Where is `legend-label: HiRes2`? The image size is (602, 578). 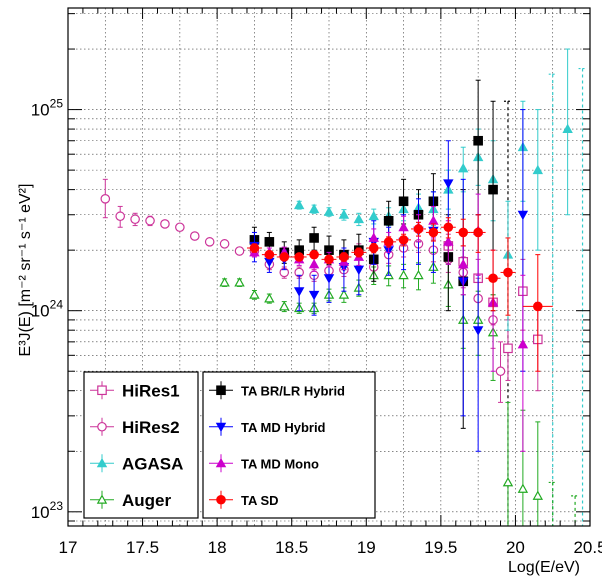 legend-label: HiRes2 is located at coordinates (151, 427).